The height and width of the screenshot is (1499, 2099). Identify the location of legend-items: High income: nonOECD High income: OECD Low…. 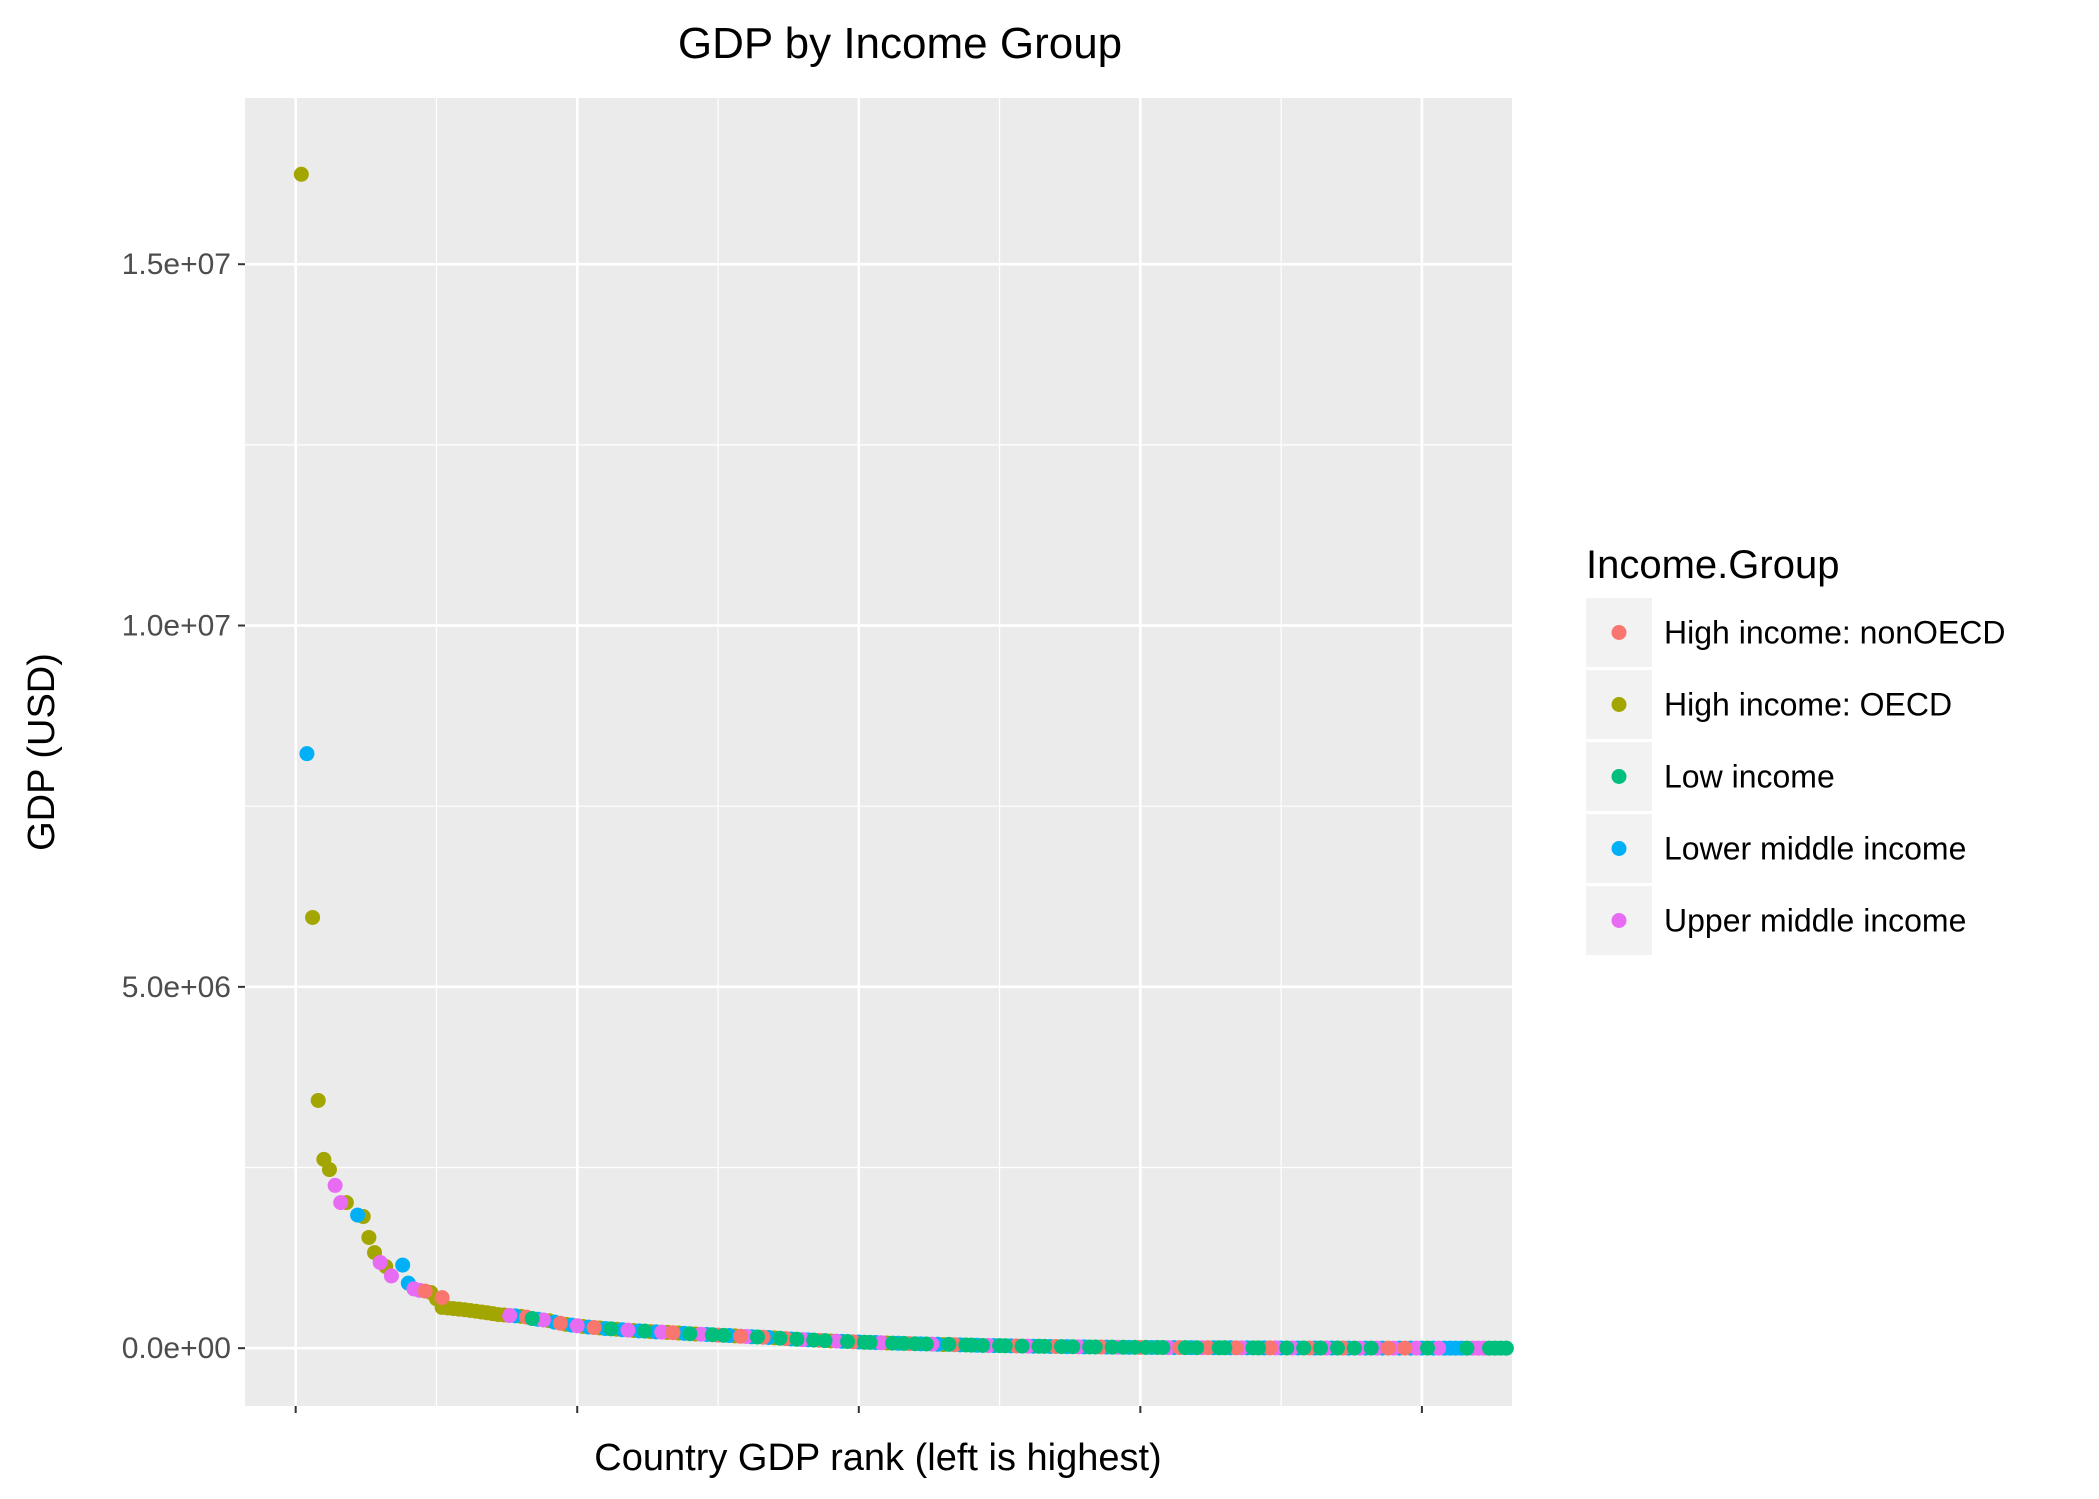
(1795, 776).